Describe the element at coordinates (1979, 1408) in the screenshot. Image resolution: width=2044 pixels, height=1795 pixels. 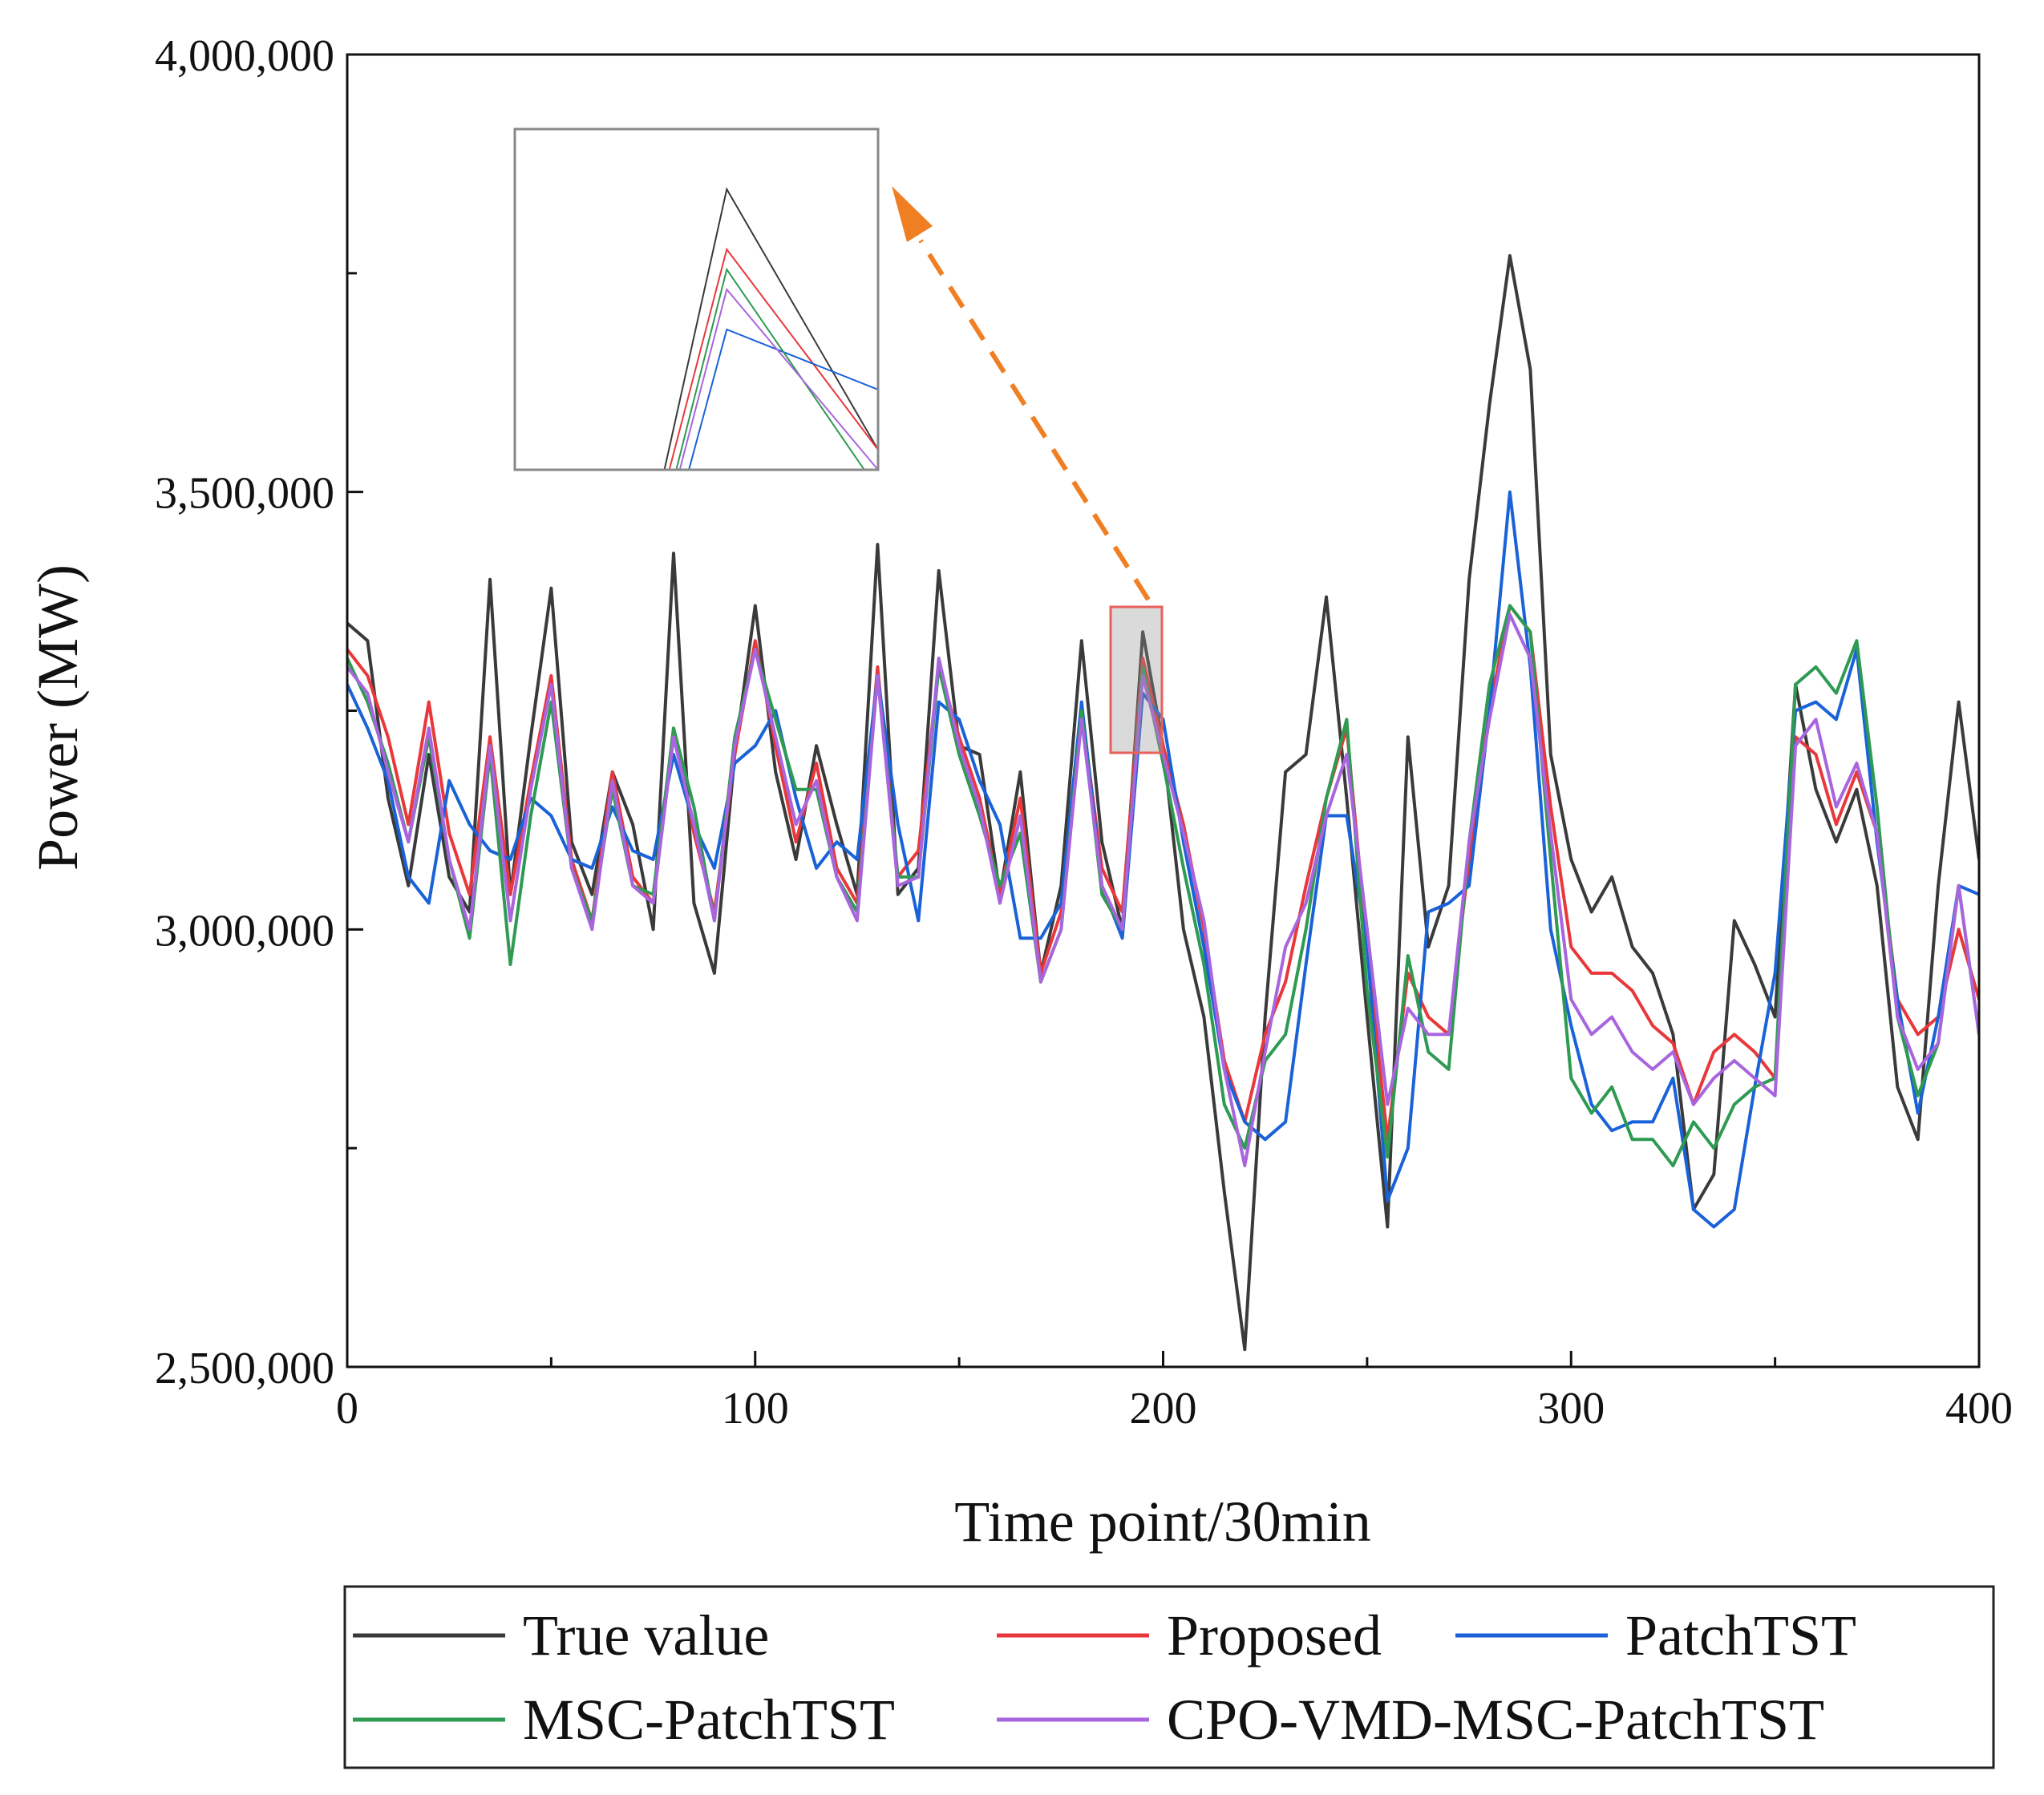
I see `x-tick-label: 400` at that location.